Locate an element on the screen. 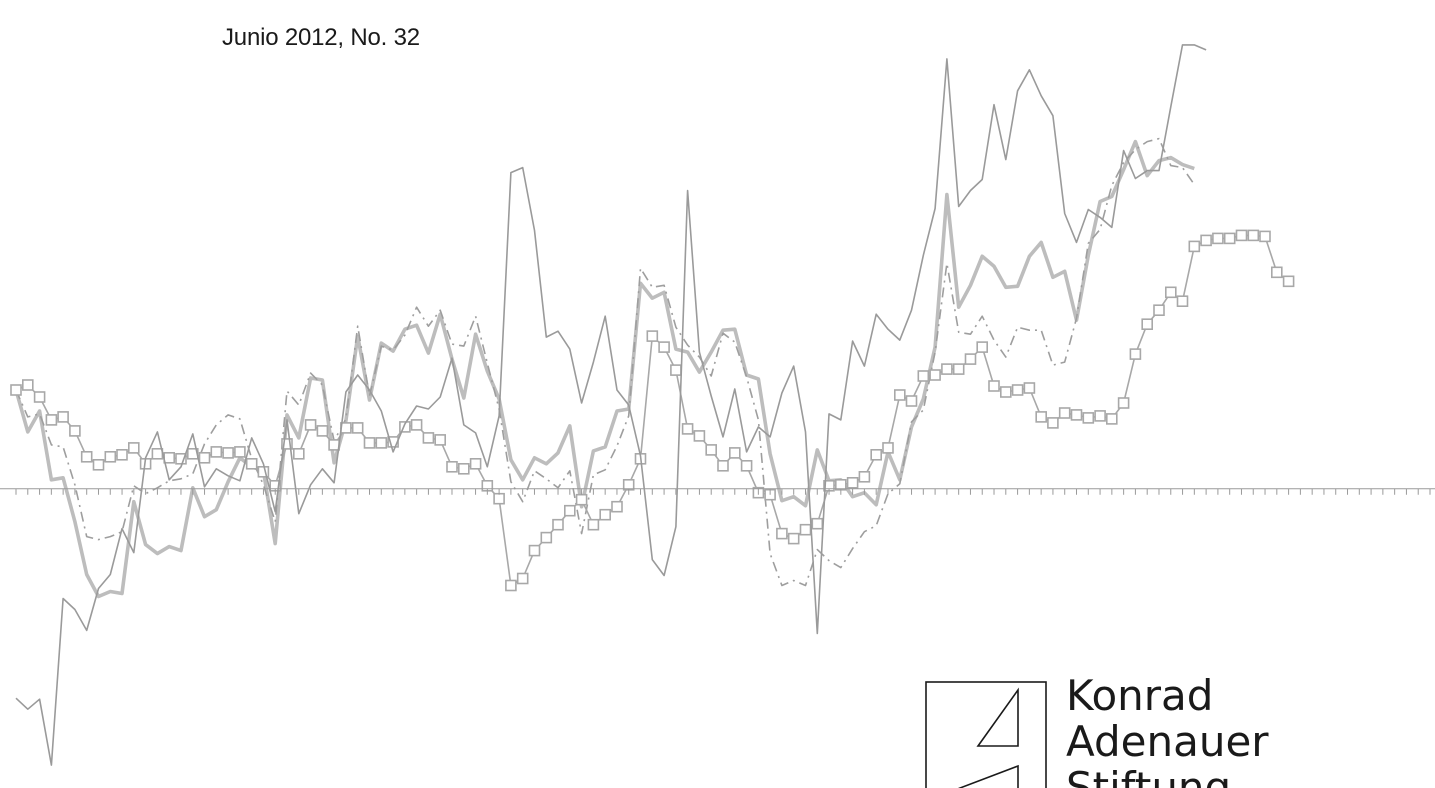  logo-frame is located at coordinates (986, 734).